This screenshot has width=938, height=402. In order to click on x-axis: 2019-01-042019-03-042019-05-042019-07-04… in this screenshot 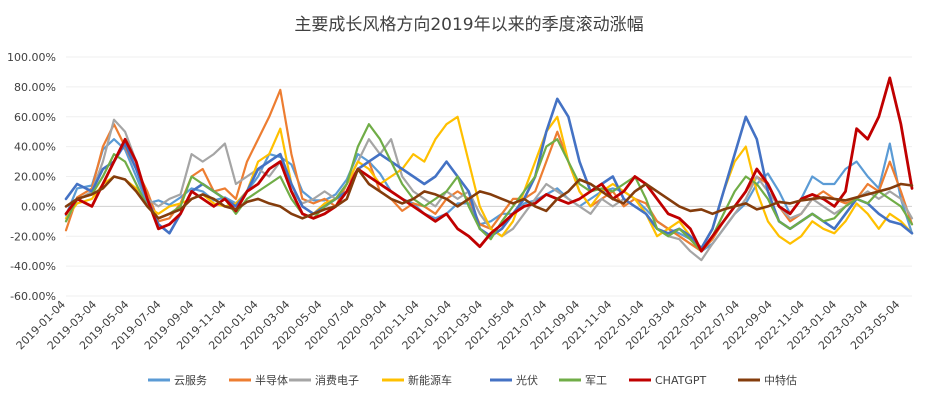, I will do `click(458, 325)`.